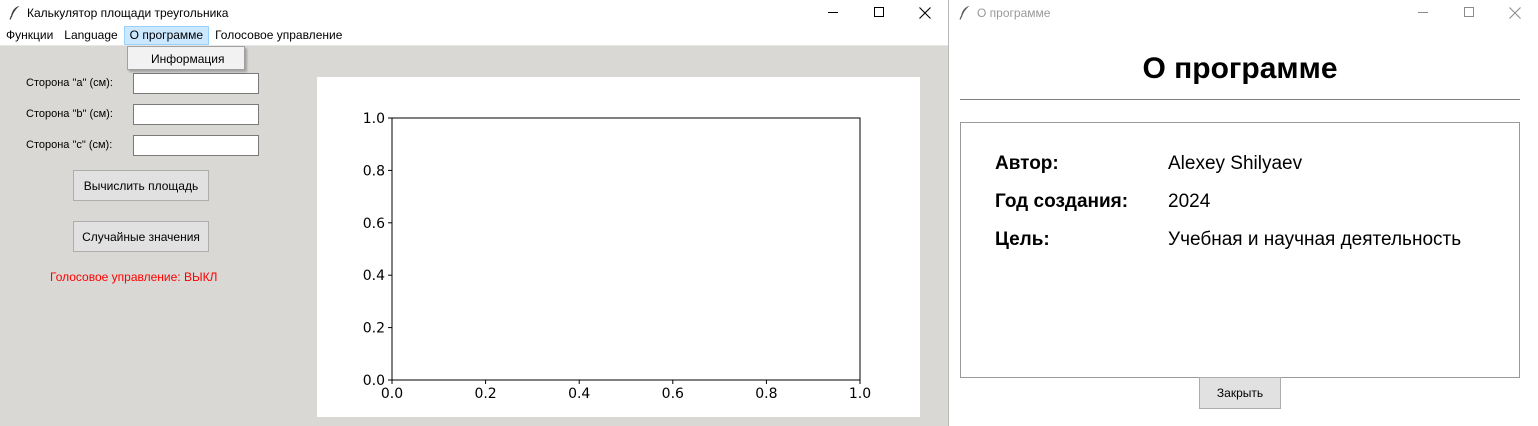 The image size is (1538, 426). What do you see at coordinates (374, 119) in the screenshot?
I see `y-tick-label: 1.0` at bounding box center [374, 119].